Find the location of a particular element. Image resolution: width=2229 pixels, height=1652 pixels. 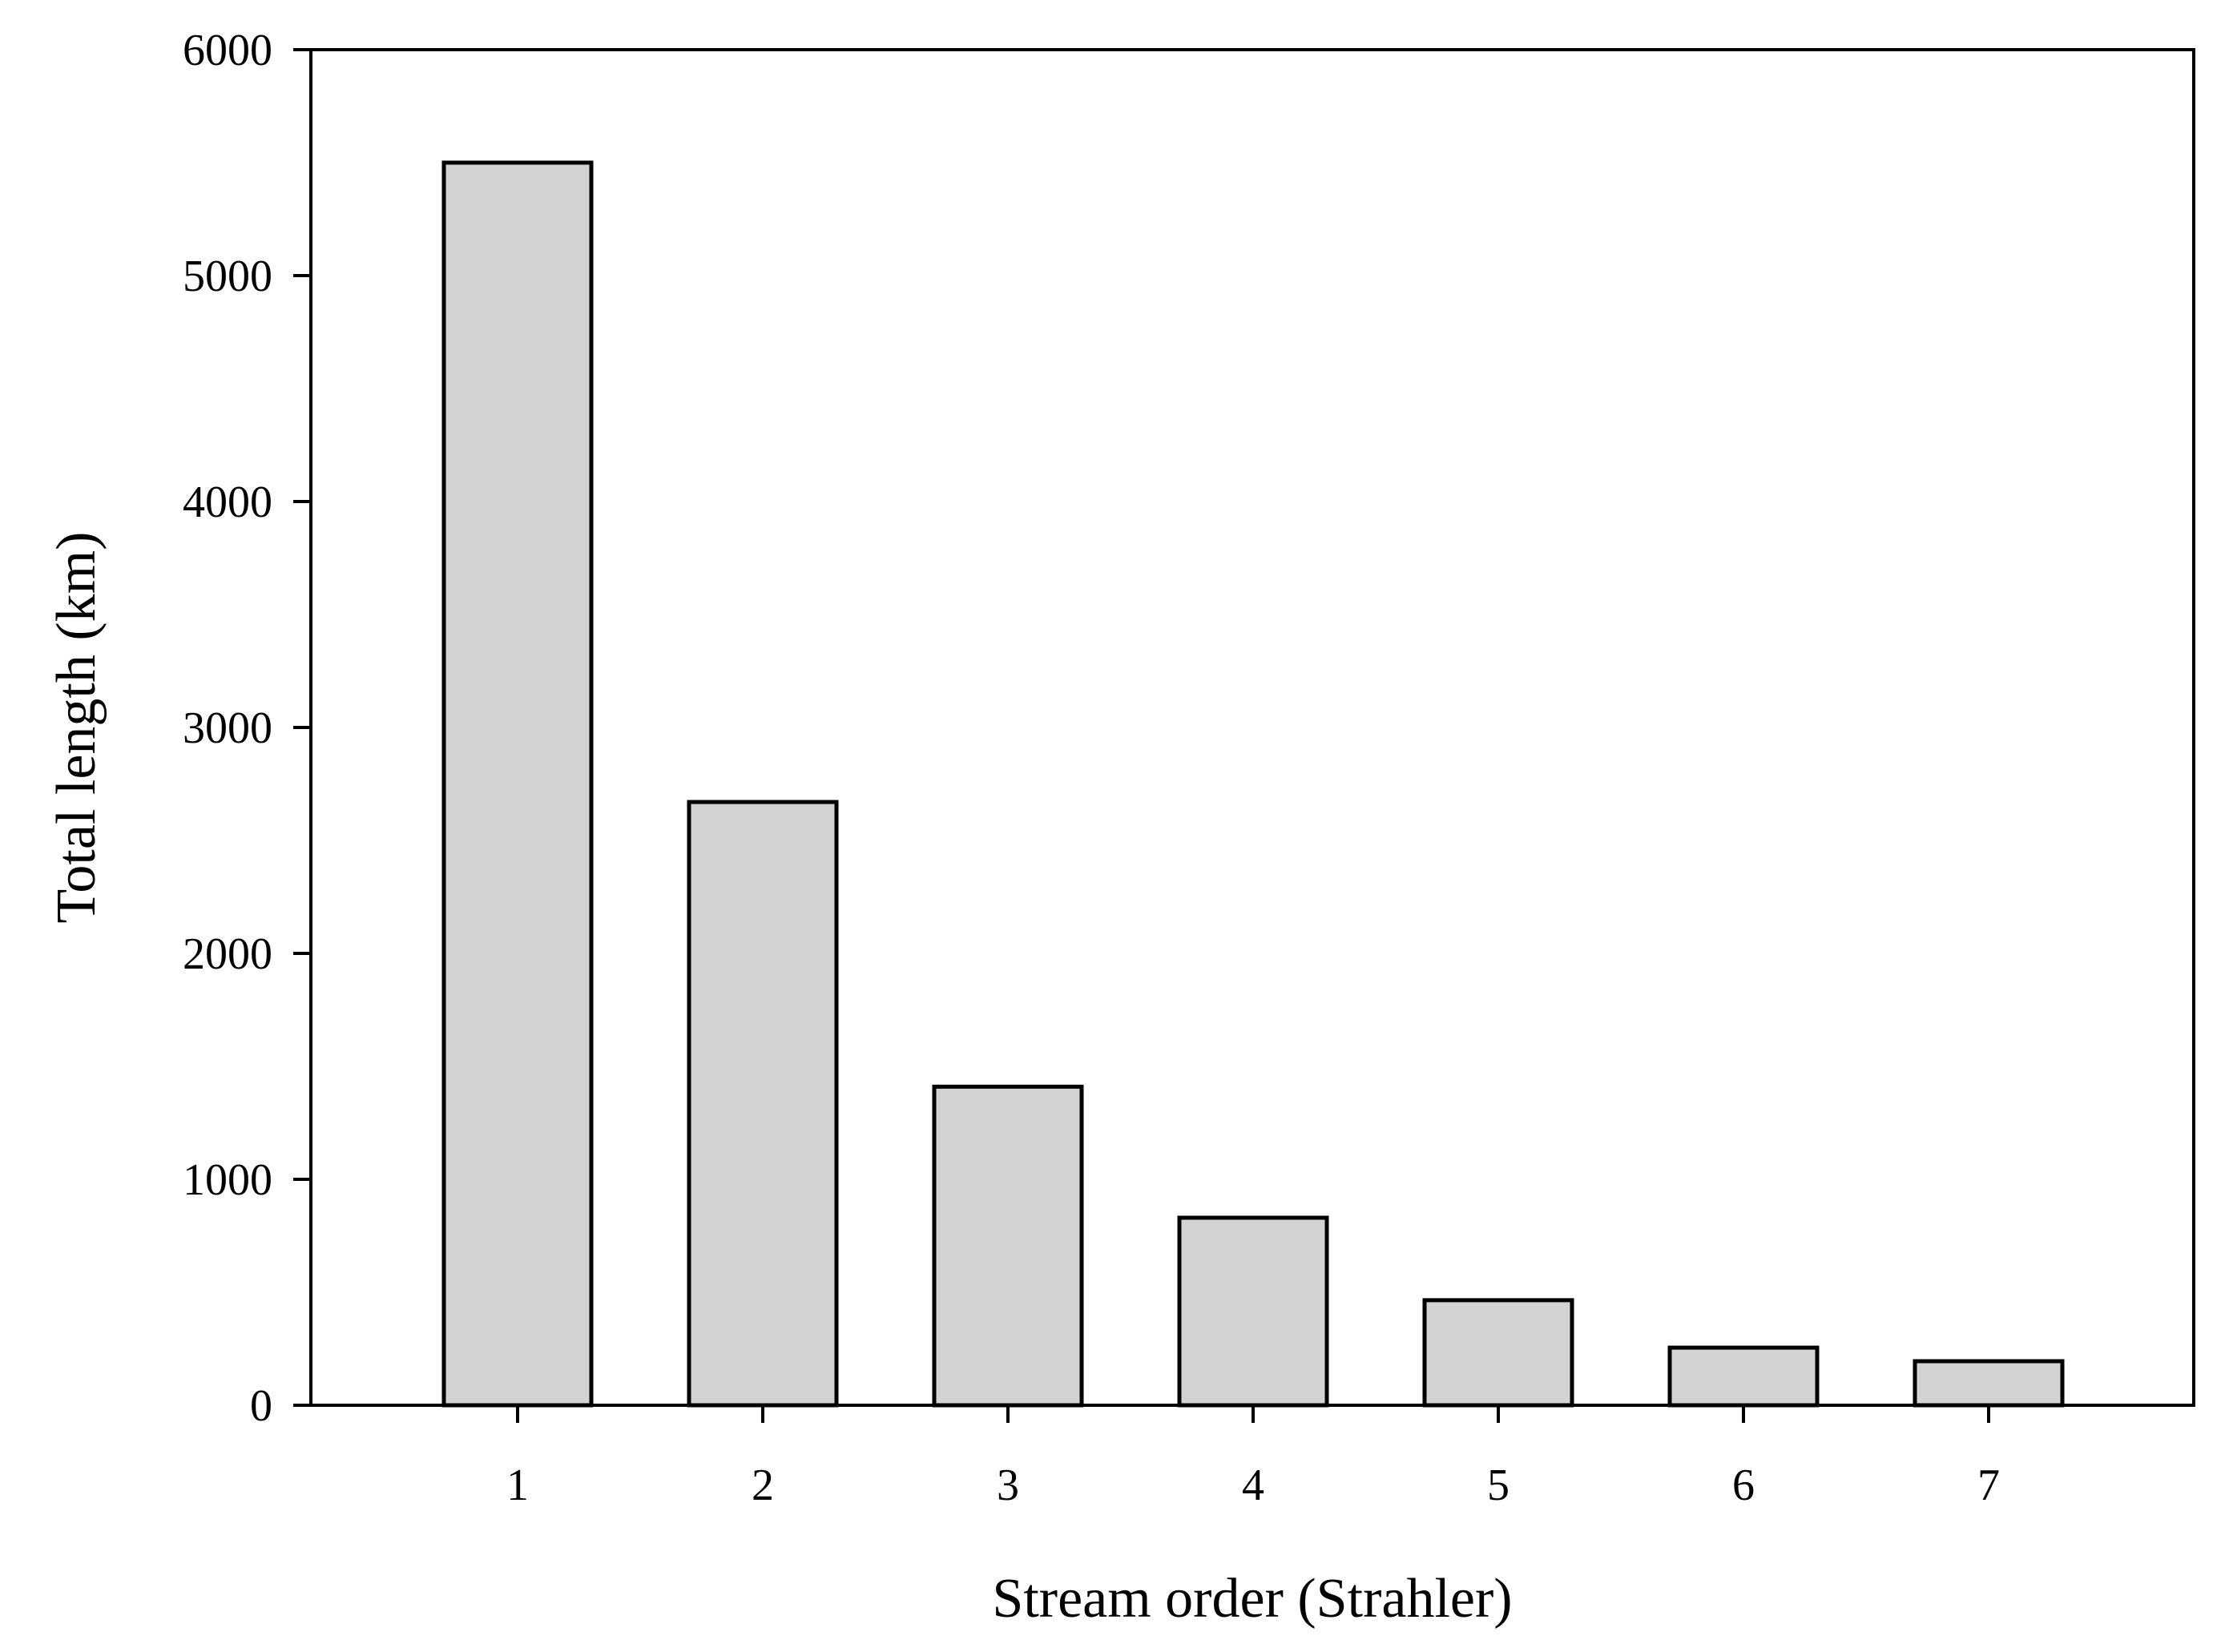

y-tick-label: 6000 is located at coordinates (227, 51).